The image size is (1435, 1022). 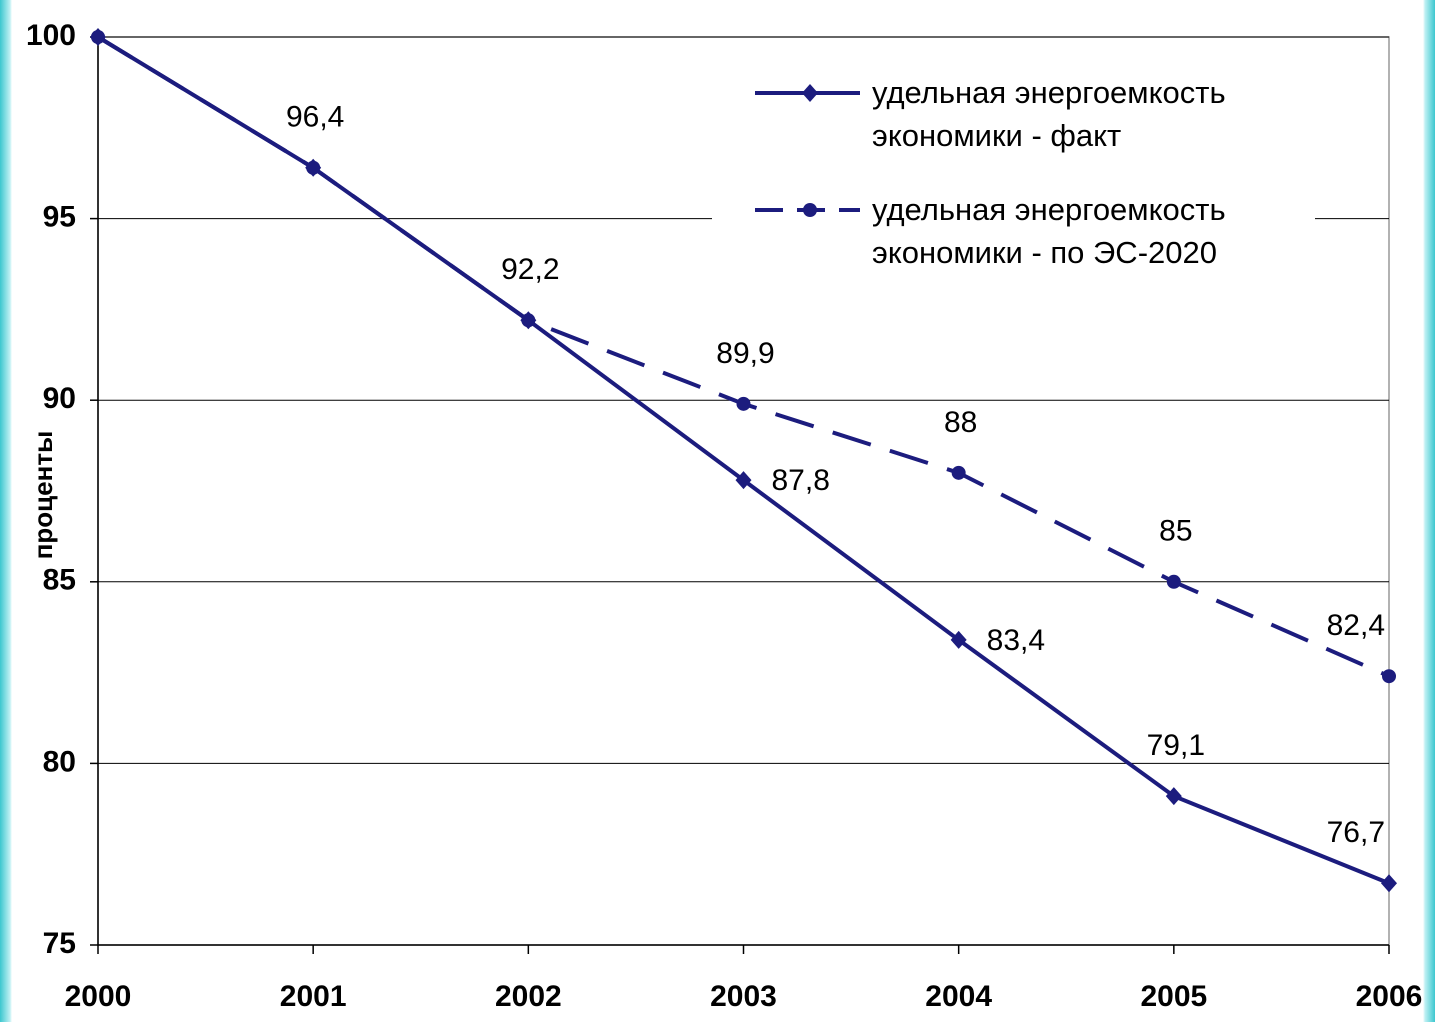 What do you see at coordinates (1016, 640) in the screenshot?
I see `data-label: 83,4` at bounding box center [1016, 640].